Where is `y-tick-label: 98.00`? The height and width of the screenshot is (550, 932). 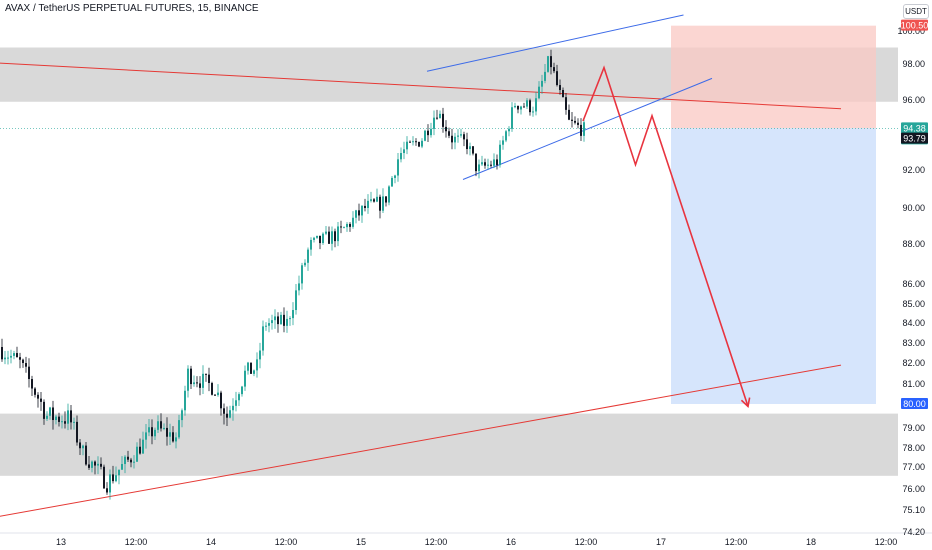
y-tick-label: 98.00 is located at coordinates (913, 64).